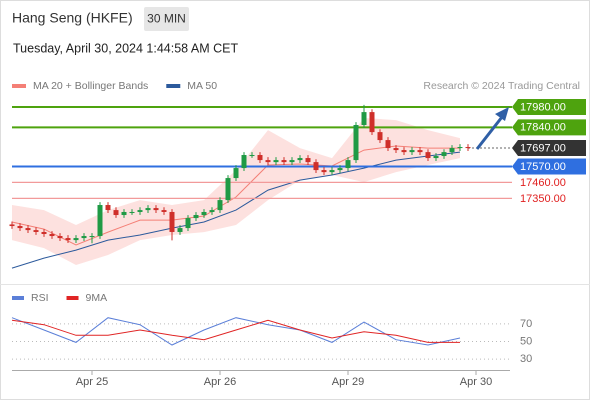 This screenshot has width=590, height=400. What do you see at coordinates (72, 18) in the screenshot?
I see `chart-title: Hang Seng (HKFE)` at bounding box center [72, 18].